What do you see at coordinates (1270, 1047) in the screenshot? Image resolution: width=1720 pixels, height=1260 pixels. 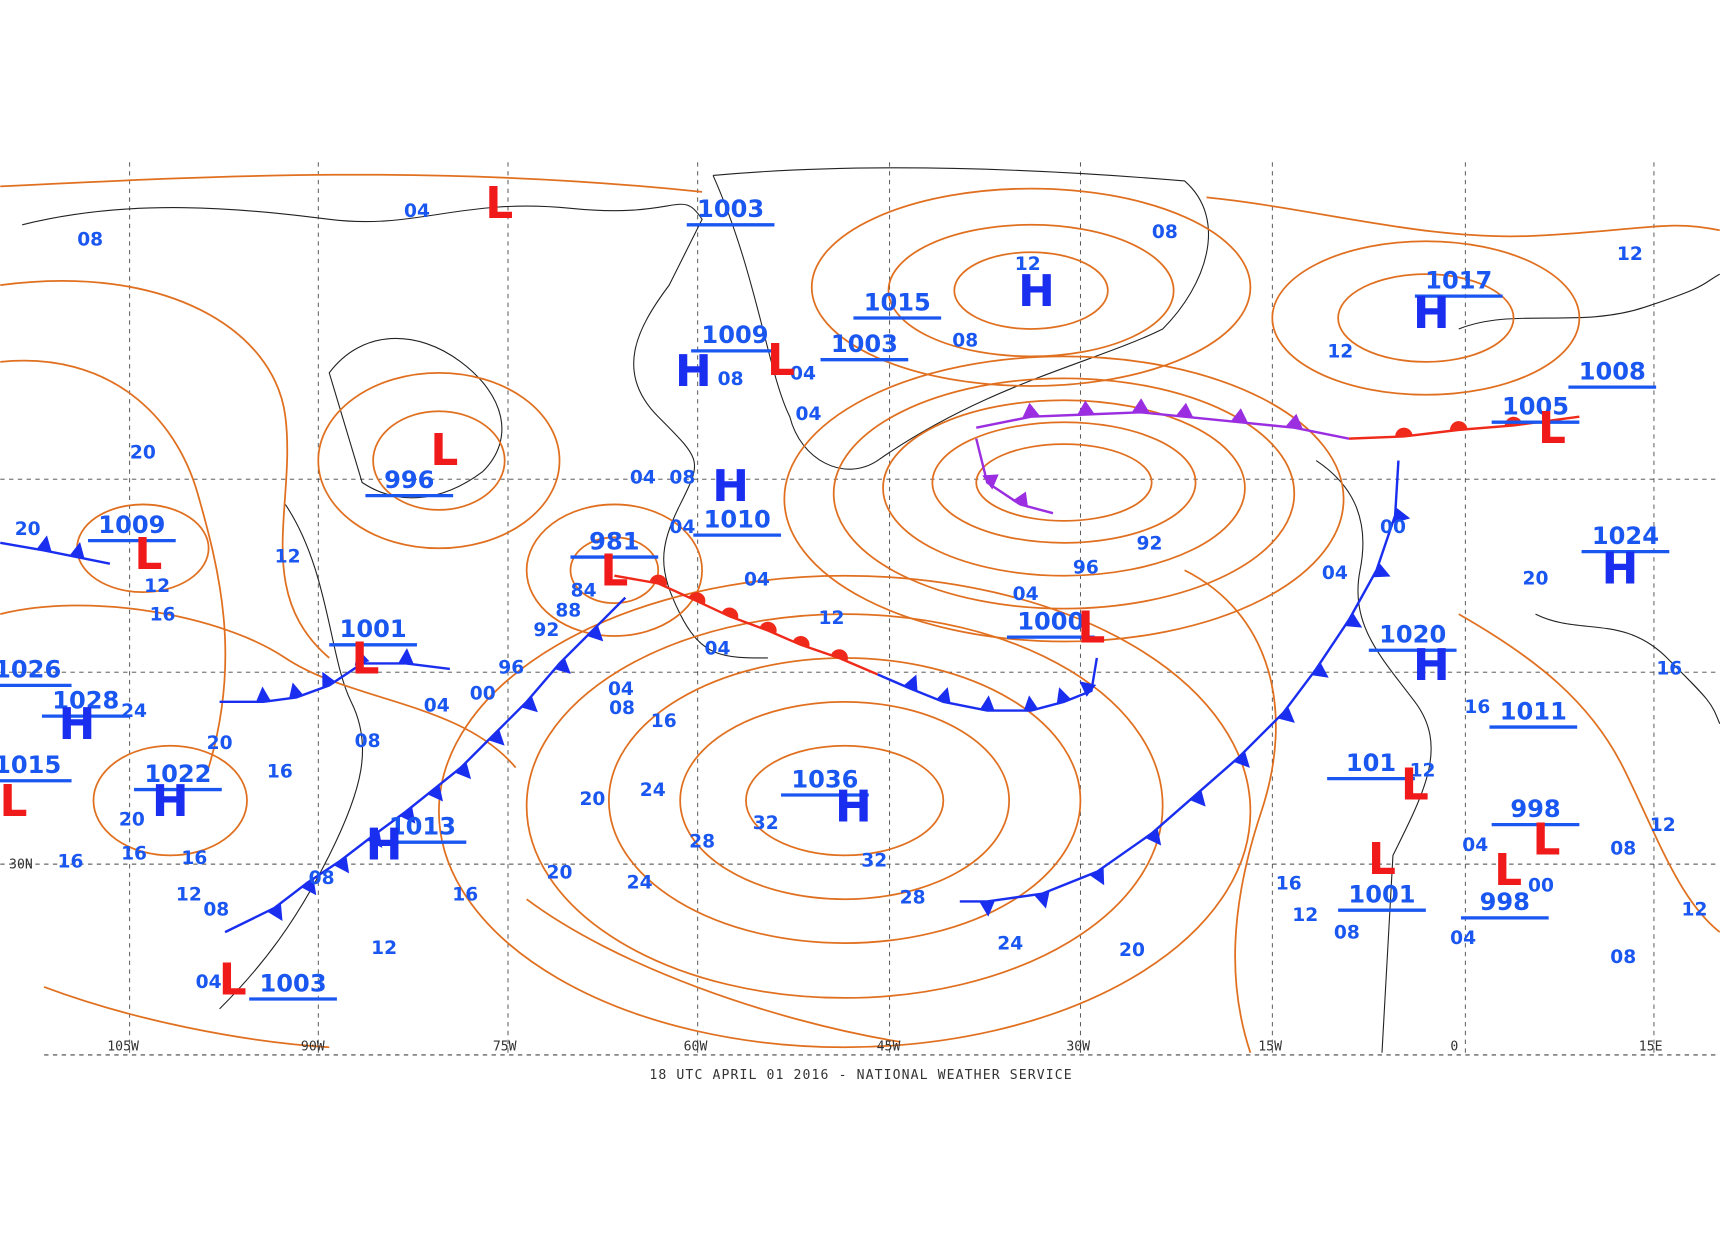 I see `longitude-label: 15W` at bounding box center [1270, 1047].